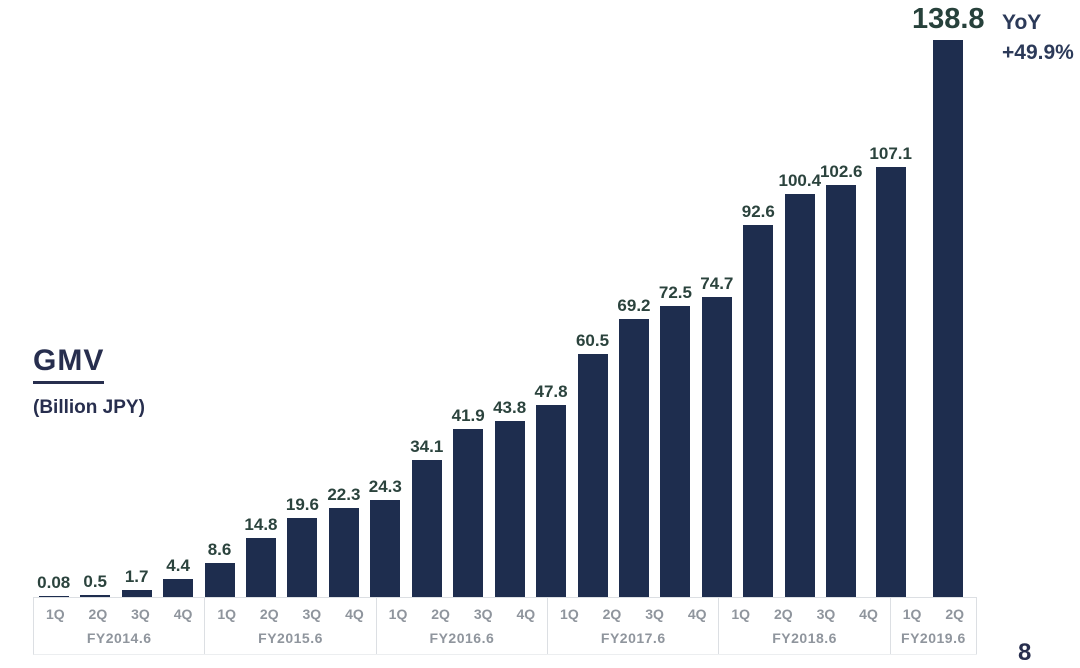 The image size is (1080, 668). I want to click on bar-column: 19.6, so click(302, 298).